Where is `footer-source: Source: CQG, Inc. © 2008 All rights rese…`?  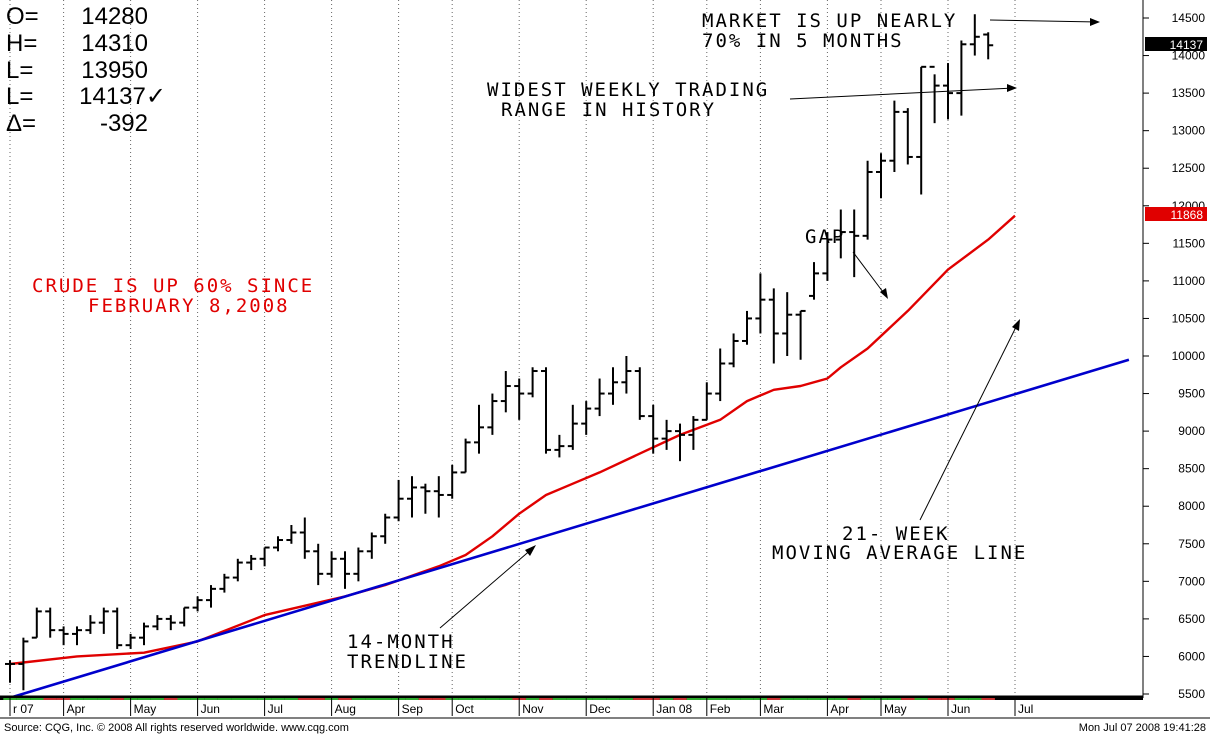 footer-source: Source: CQG, Inc. © 2008 All rights rese… is located at coordinates (176, 728).